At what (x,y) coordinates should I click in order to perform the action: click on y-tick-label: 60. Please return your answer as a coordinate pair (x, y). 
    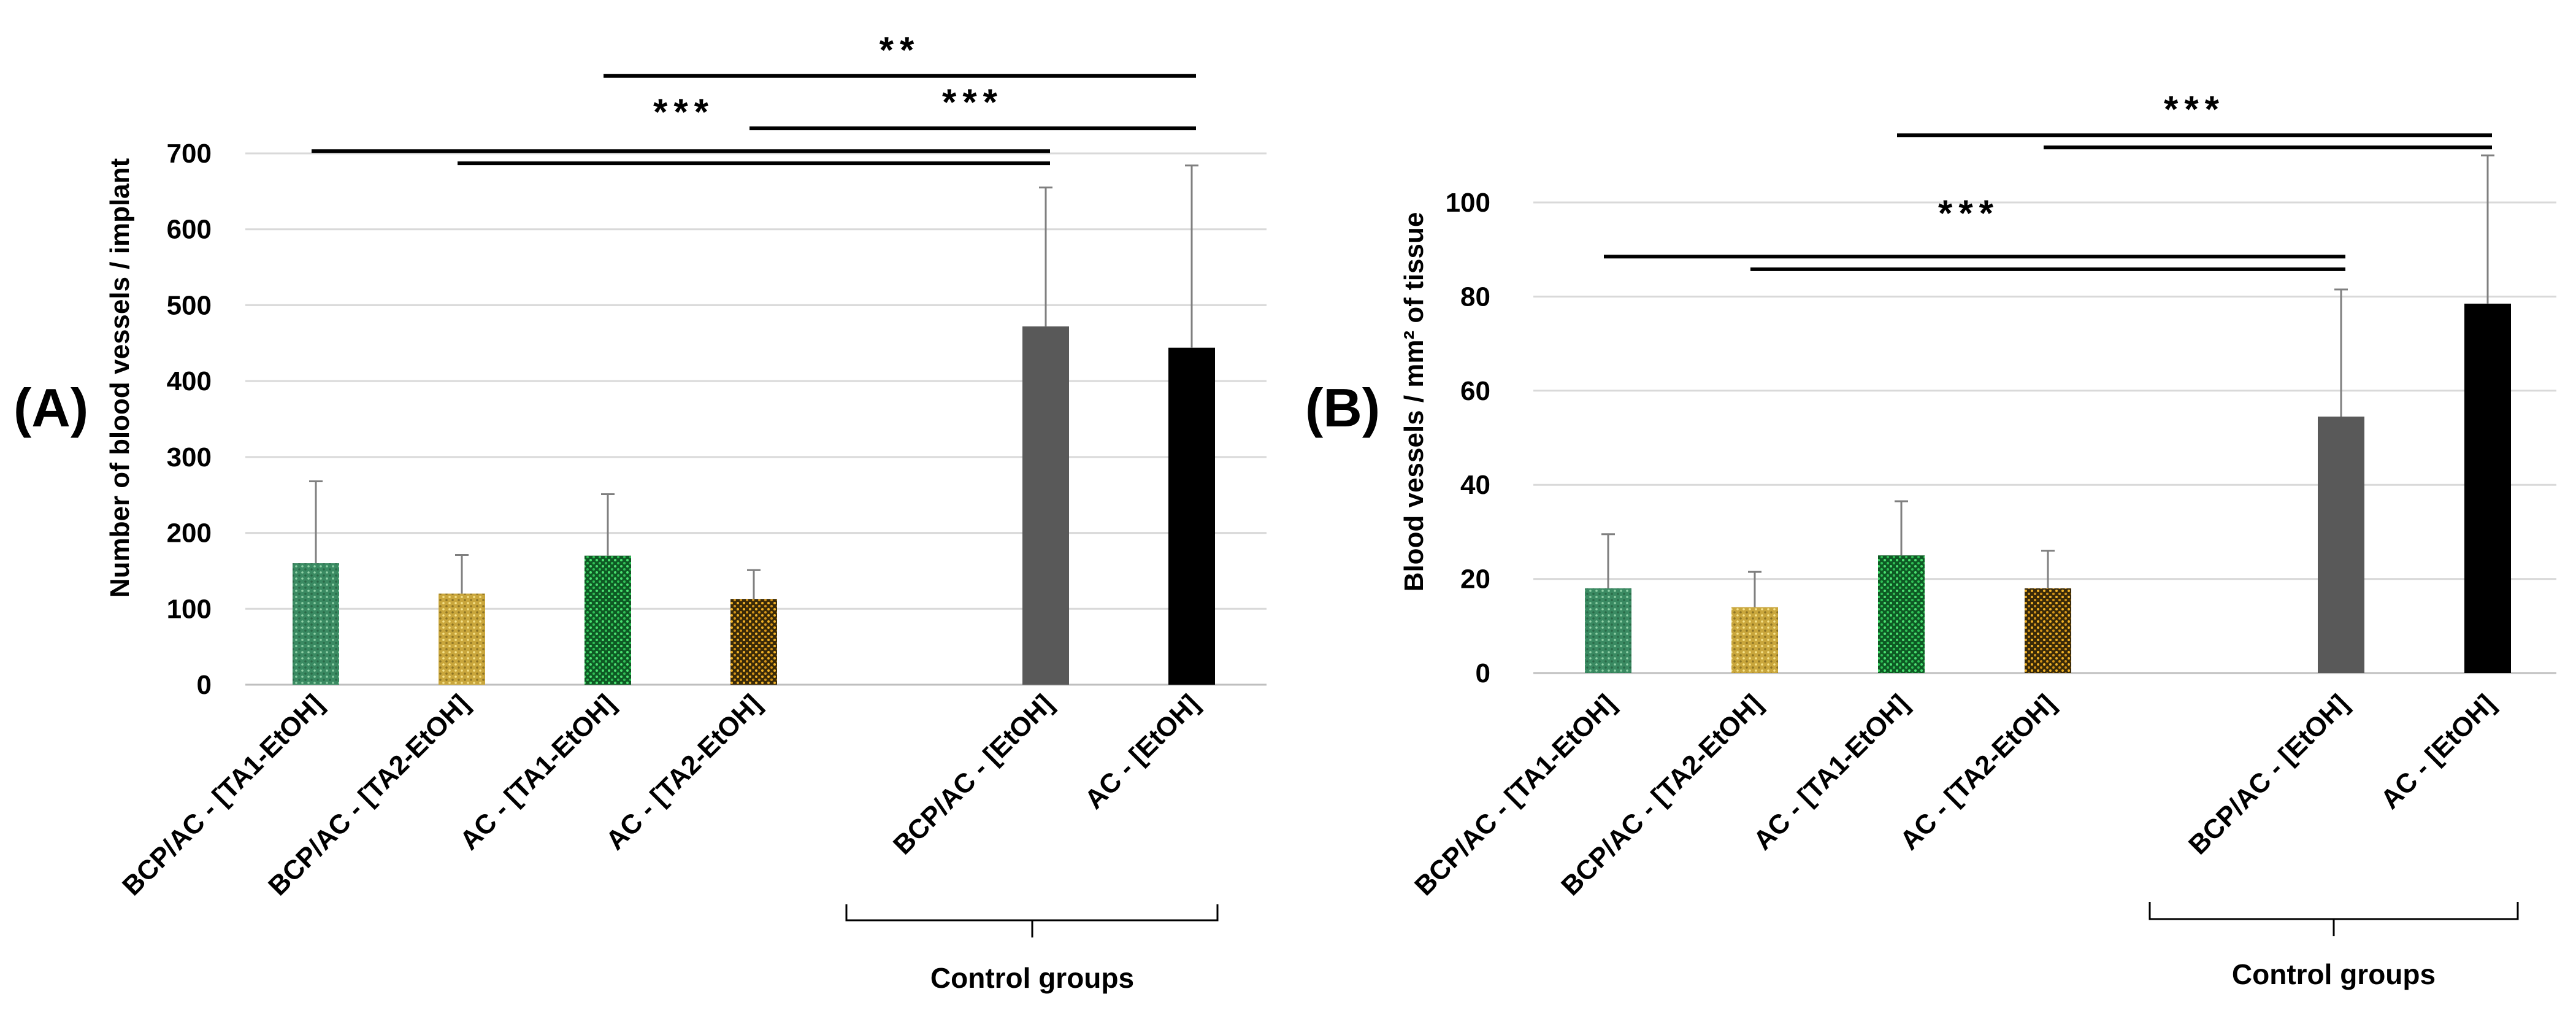
    Looking at the image, I should click on (1475, 391).